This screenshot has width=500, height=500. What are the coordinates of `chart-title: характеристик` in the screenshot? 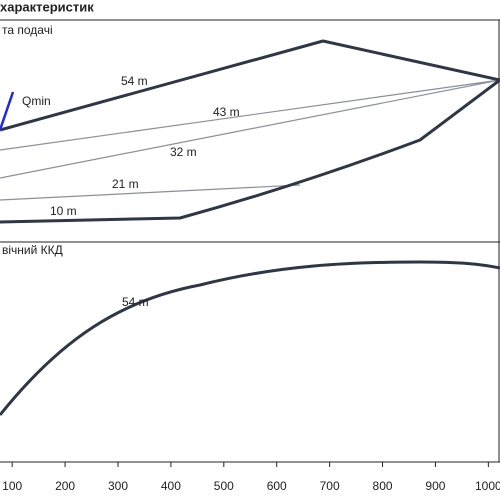 It's located at (47, 7).